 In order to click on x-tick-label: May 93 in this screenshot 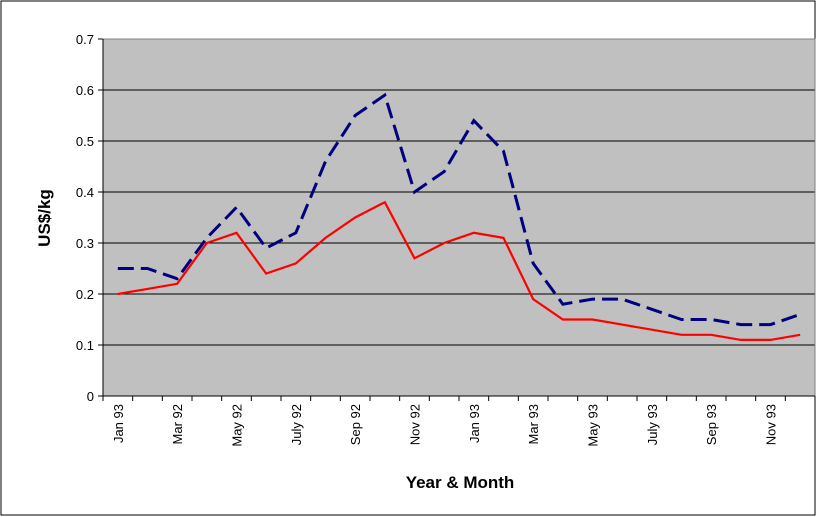, I will do `click(593, 425)`.